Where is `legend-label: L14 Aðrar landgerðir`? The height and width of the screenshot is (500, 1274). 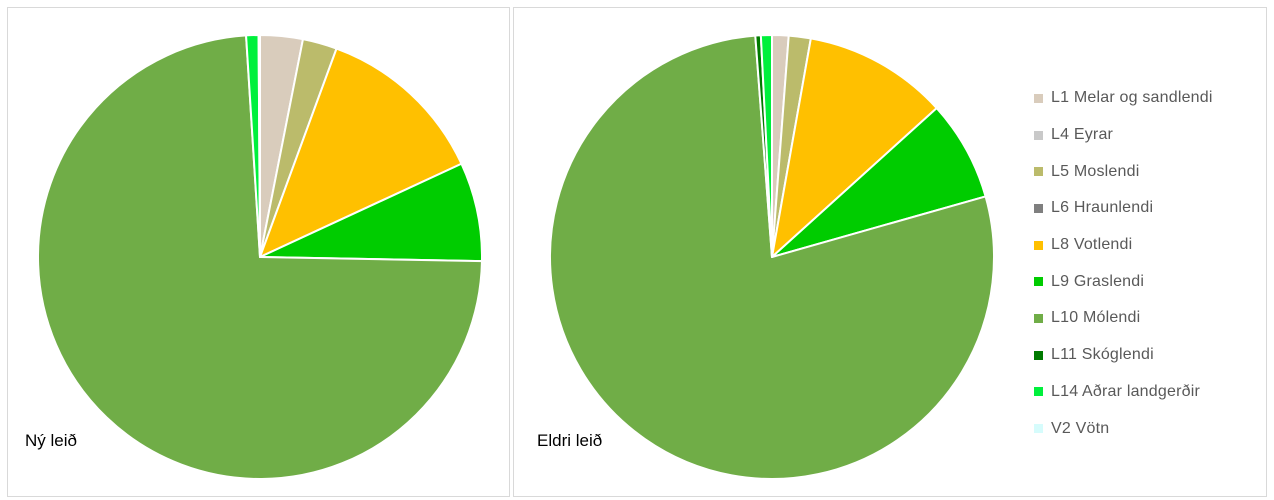 legend-label: L14 Aðrar landgerðir is located at coordinates (1125, 391).